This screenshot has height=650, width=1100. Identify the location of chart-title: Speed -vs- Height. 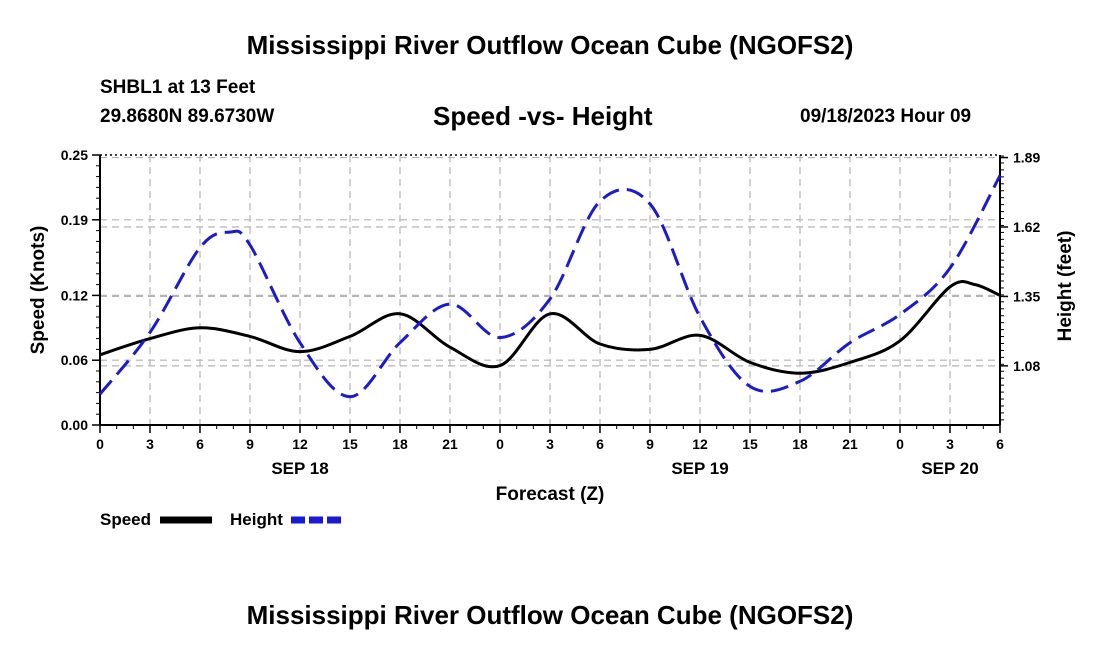
(543, 116).